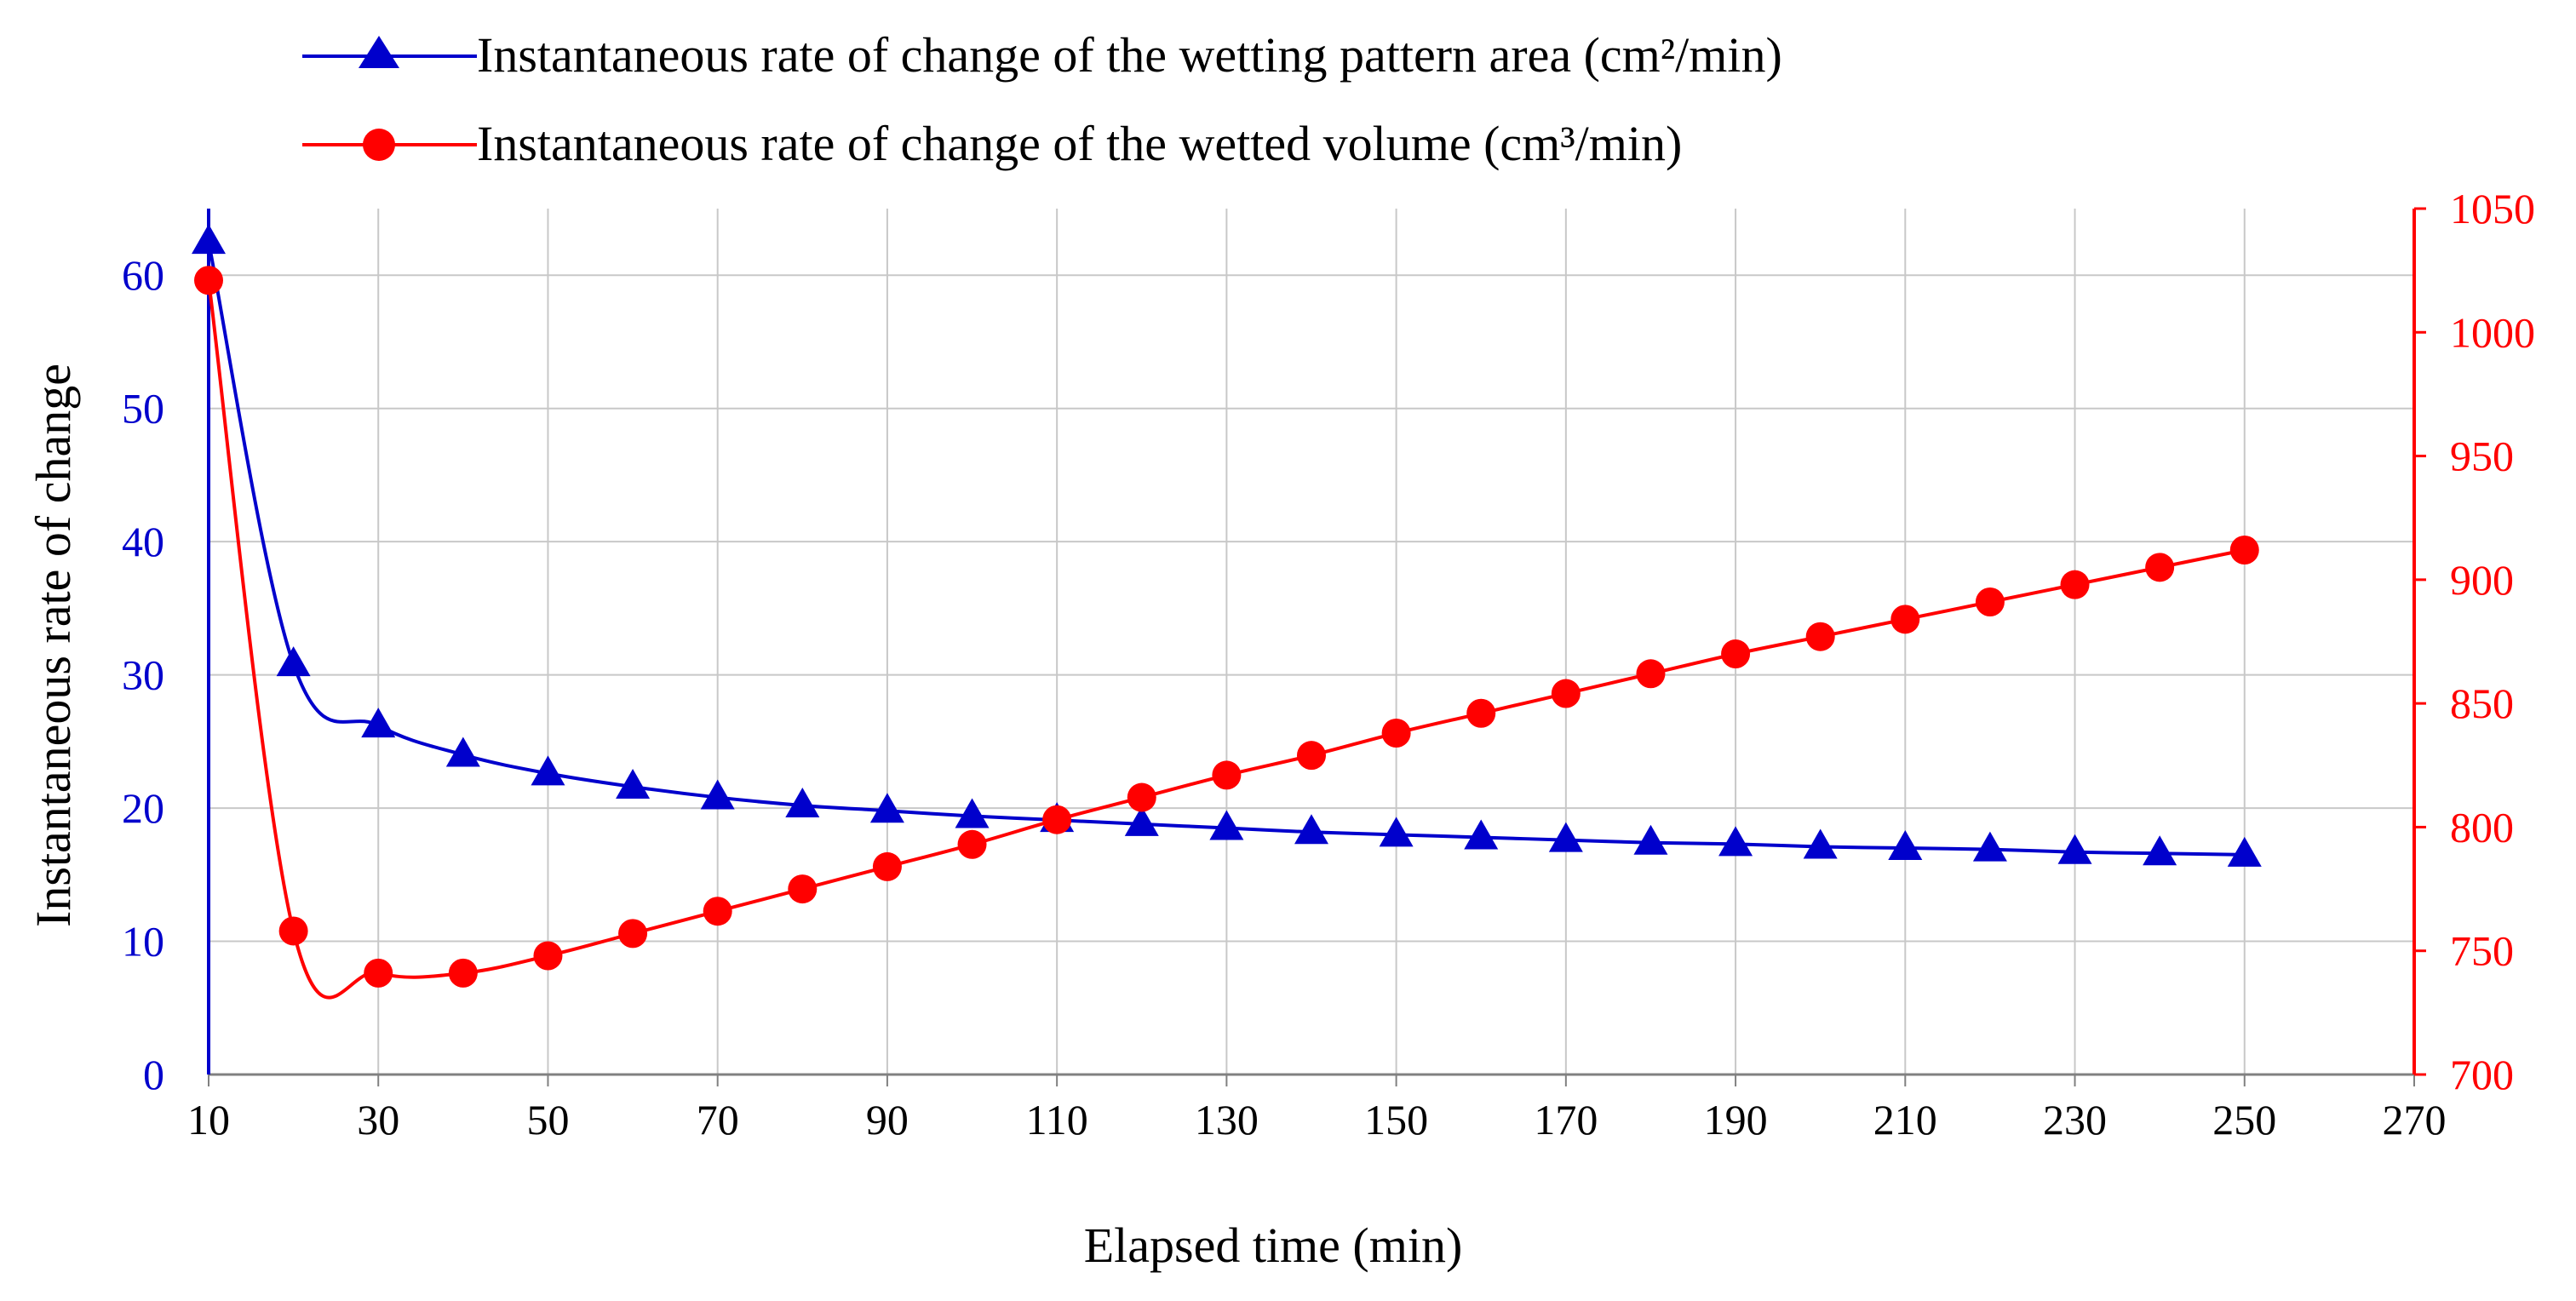  What do you see at coordinates (143, 808) in the screenshot?
I see `y-tick-label: 20` at bounding box center [143, 808].